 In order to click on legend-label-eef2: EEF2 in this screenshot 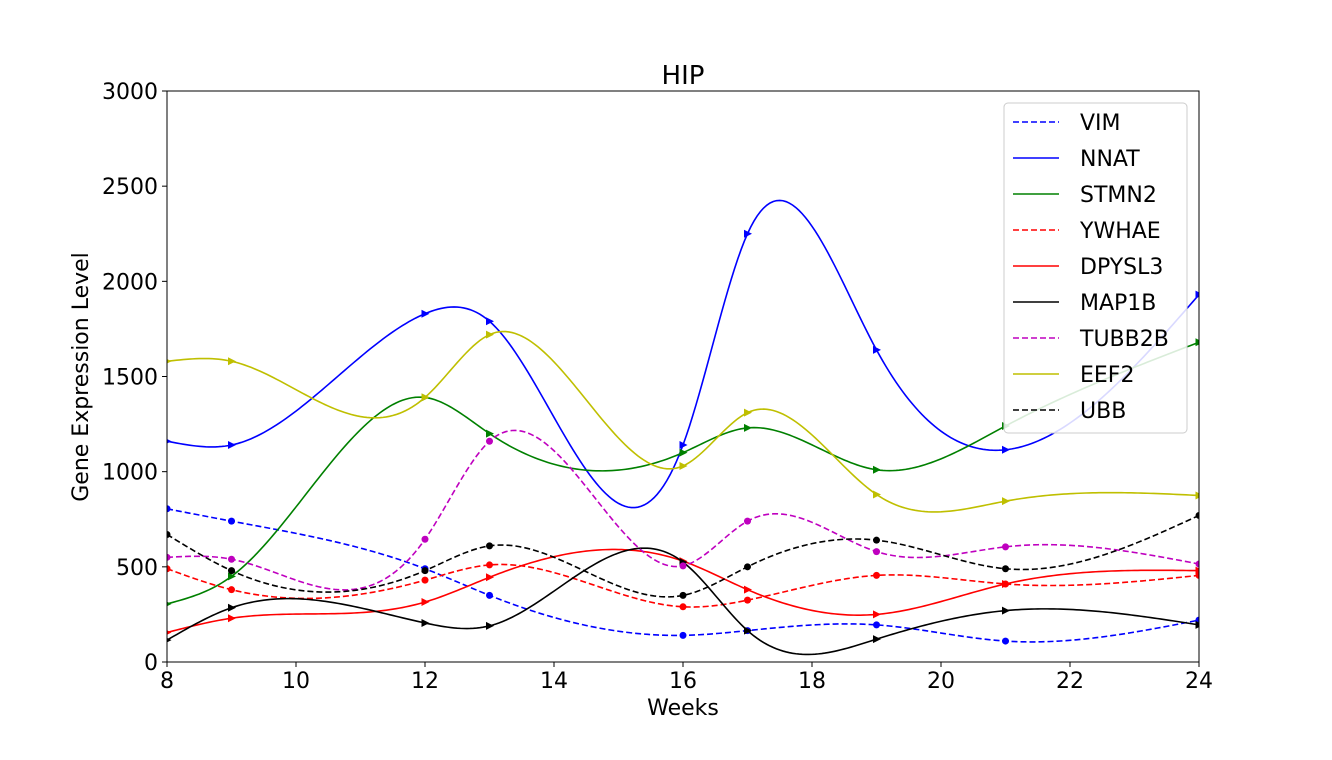, I will do `click(1107, 375)`.